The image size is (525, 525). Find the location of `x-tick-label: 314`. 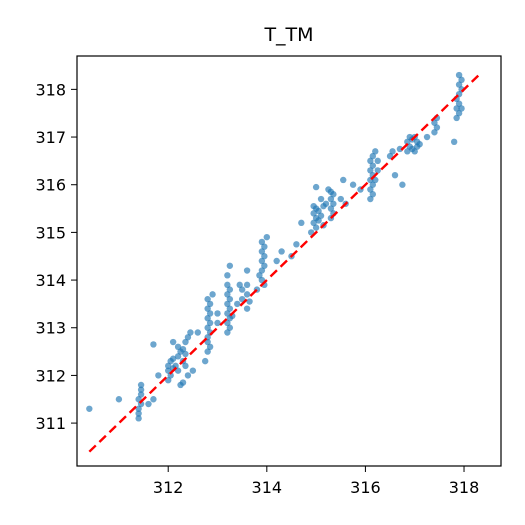

x-tick-label: 314 is located at coordinates (267, 487).